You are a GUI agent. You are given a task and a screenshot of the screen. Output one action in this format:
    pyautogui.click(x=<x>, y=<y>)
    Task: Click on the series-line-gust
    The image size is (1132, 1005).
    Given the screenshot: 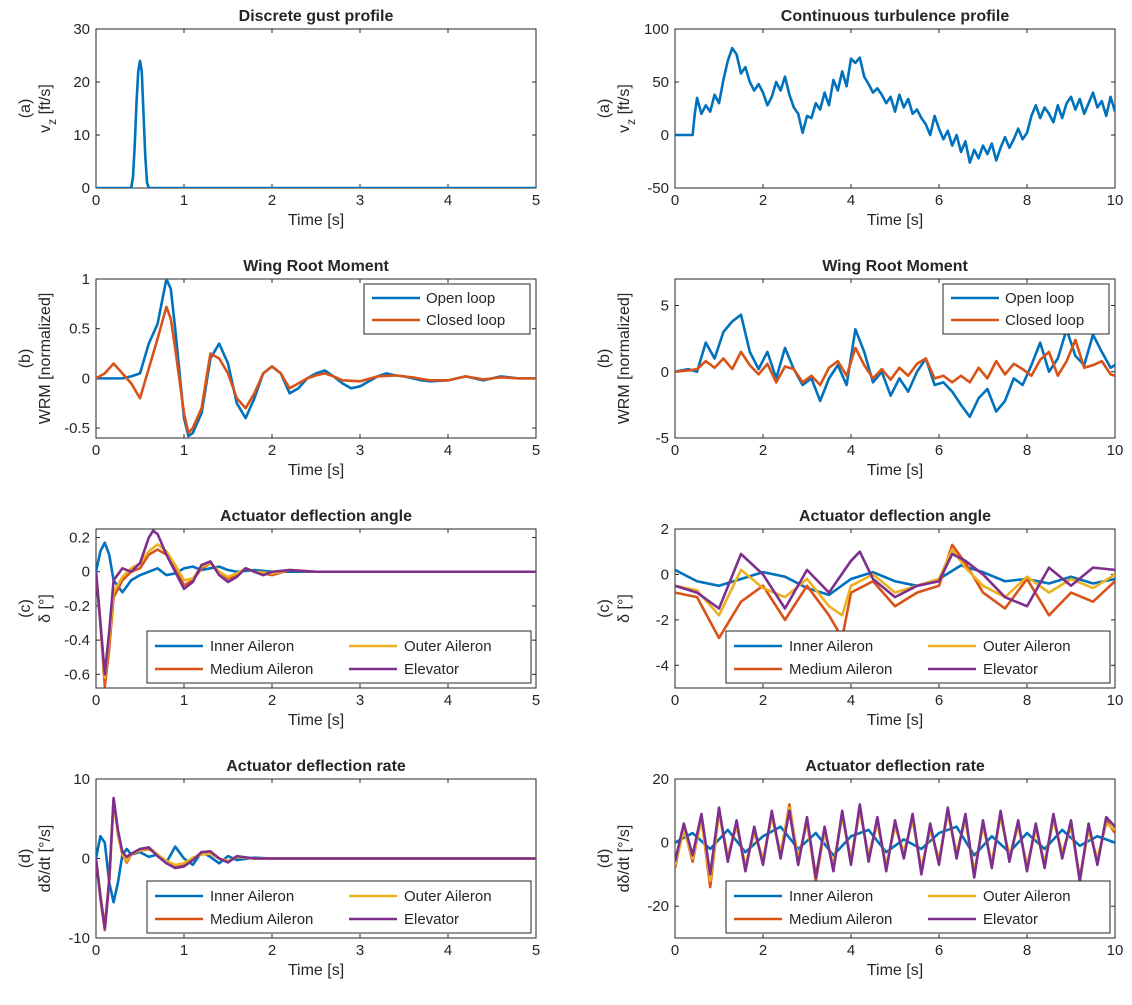 What is the action you would take?
    pyautogui.click(x=316, y=123)
    